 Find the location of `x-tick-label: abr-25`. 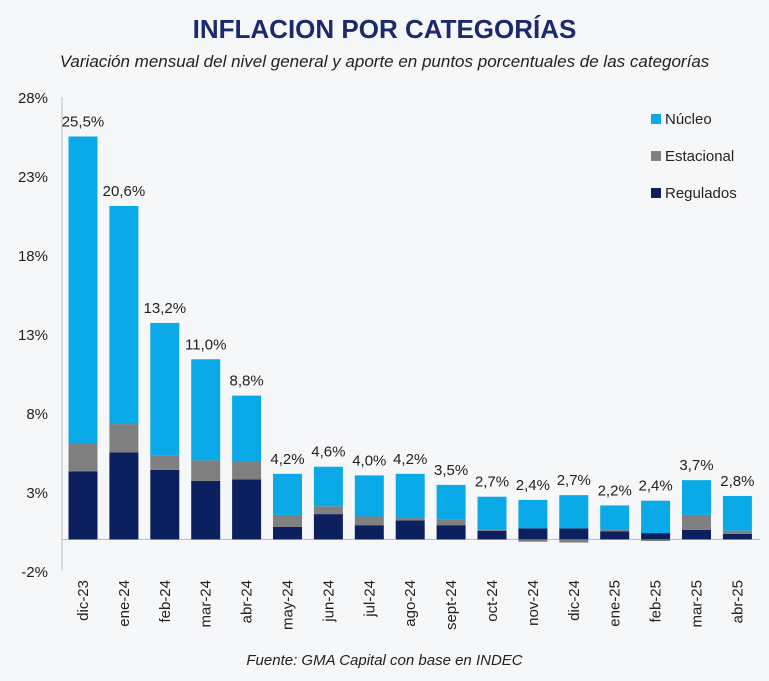

x-tick-label: abr-25 is located at coordinates (737, 601).